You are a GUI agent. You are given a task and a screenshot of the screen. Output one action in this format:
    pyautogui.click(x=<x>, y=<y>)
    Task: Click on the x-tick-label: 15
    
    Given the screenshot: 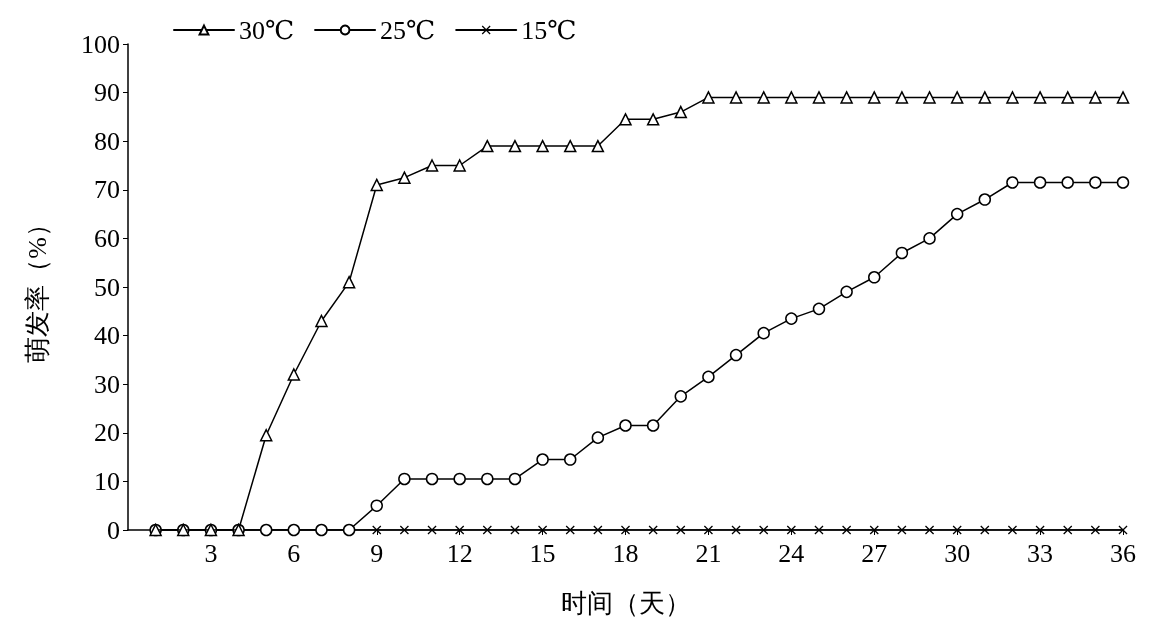 What is the action you would take?
    pyautogui.click(x=542, y=553)
    